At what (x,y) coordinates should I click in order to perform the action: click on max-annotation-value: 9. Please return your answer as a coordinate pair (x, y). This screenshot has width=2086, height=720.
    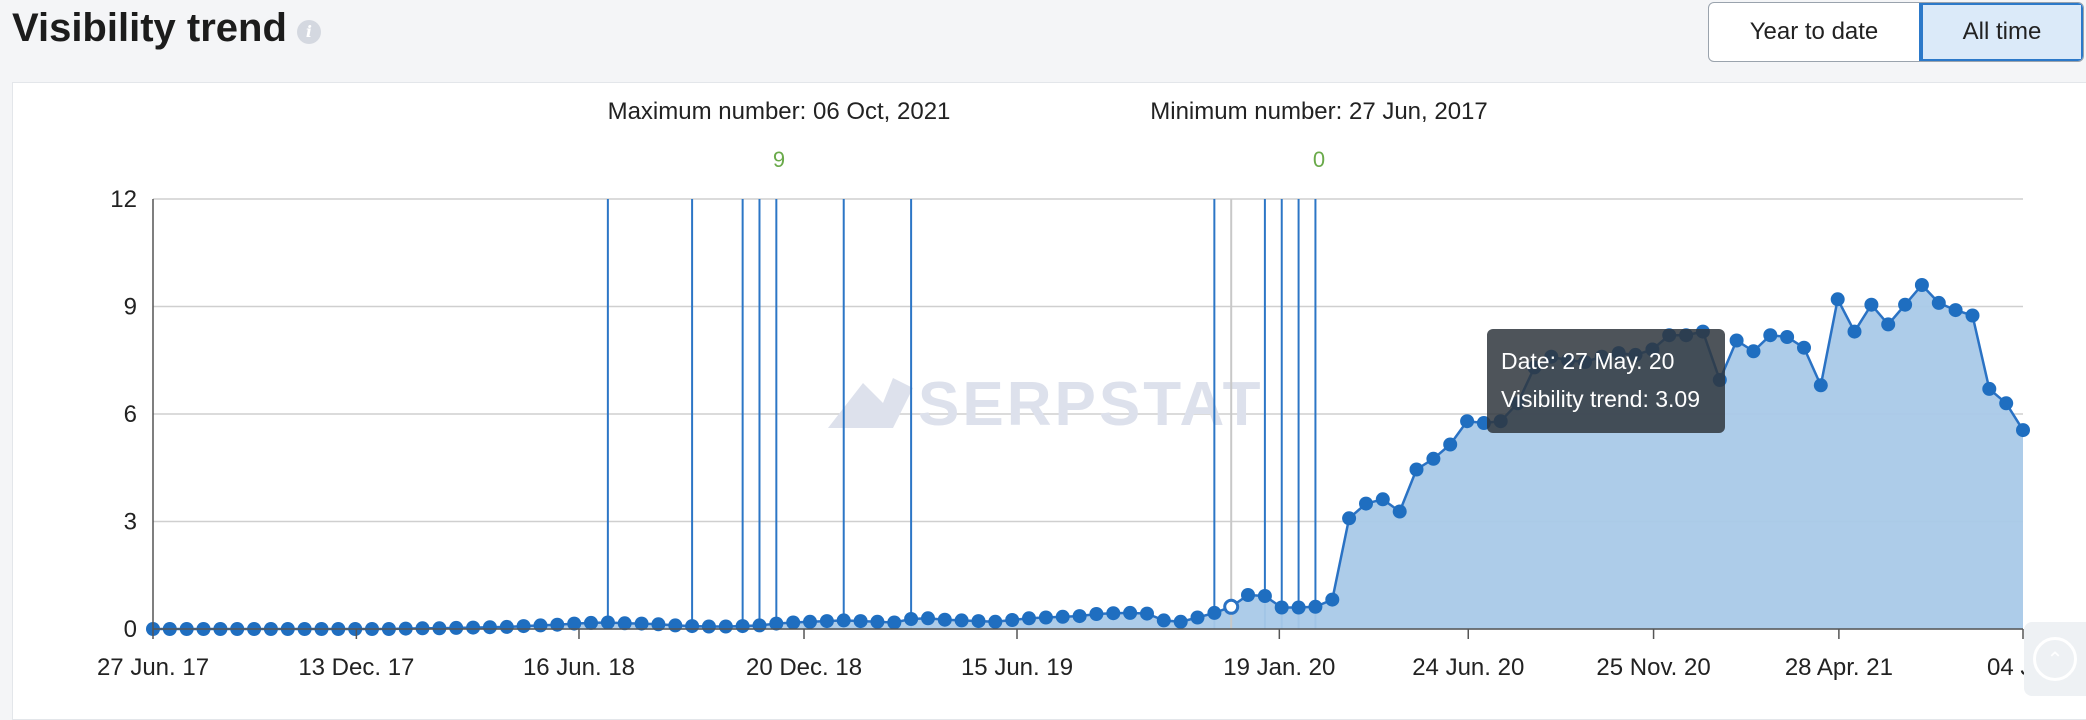
    Looking at the image, I should click on (779, 159).